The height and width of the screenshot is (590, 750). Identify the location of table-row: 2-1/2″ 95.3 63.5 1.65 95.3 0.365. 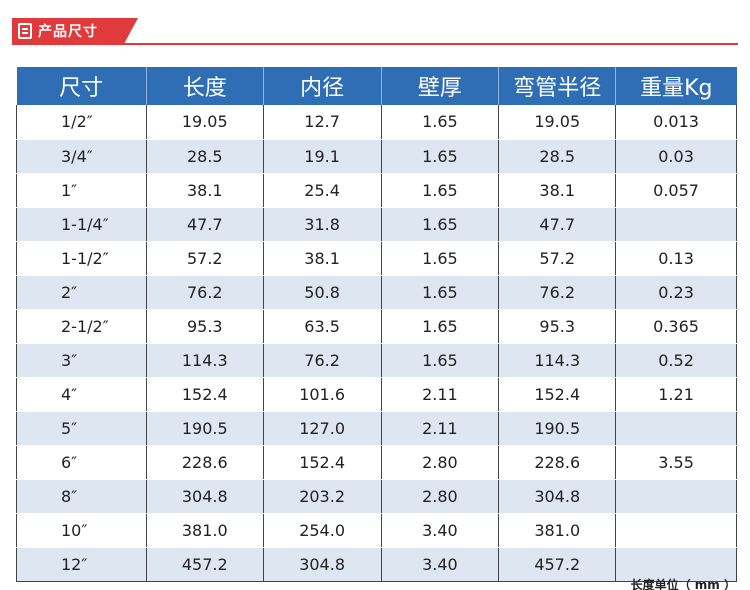
(376, 326).